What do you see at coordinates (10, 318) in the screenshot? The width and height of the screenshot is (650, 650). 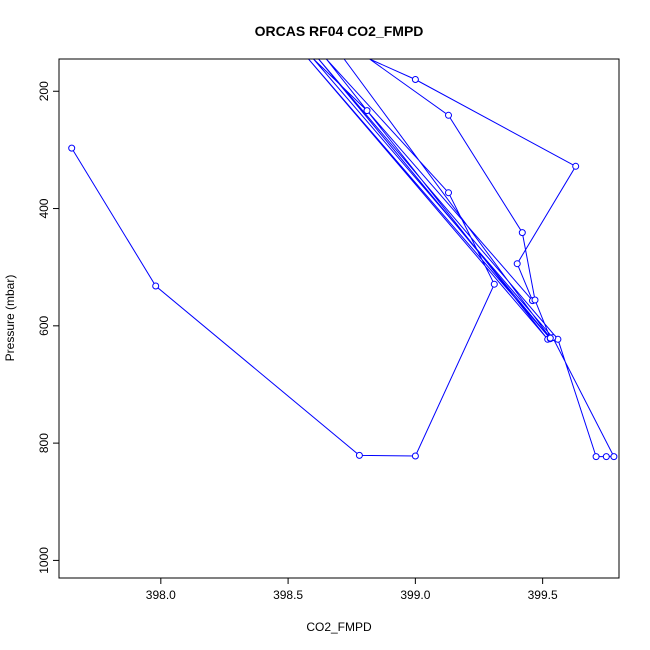 I see `y-axis-label: Pressure (mbar)` at bounding box center [10, 318].